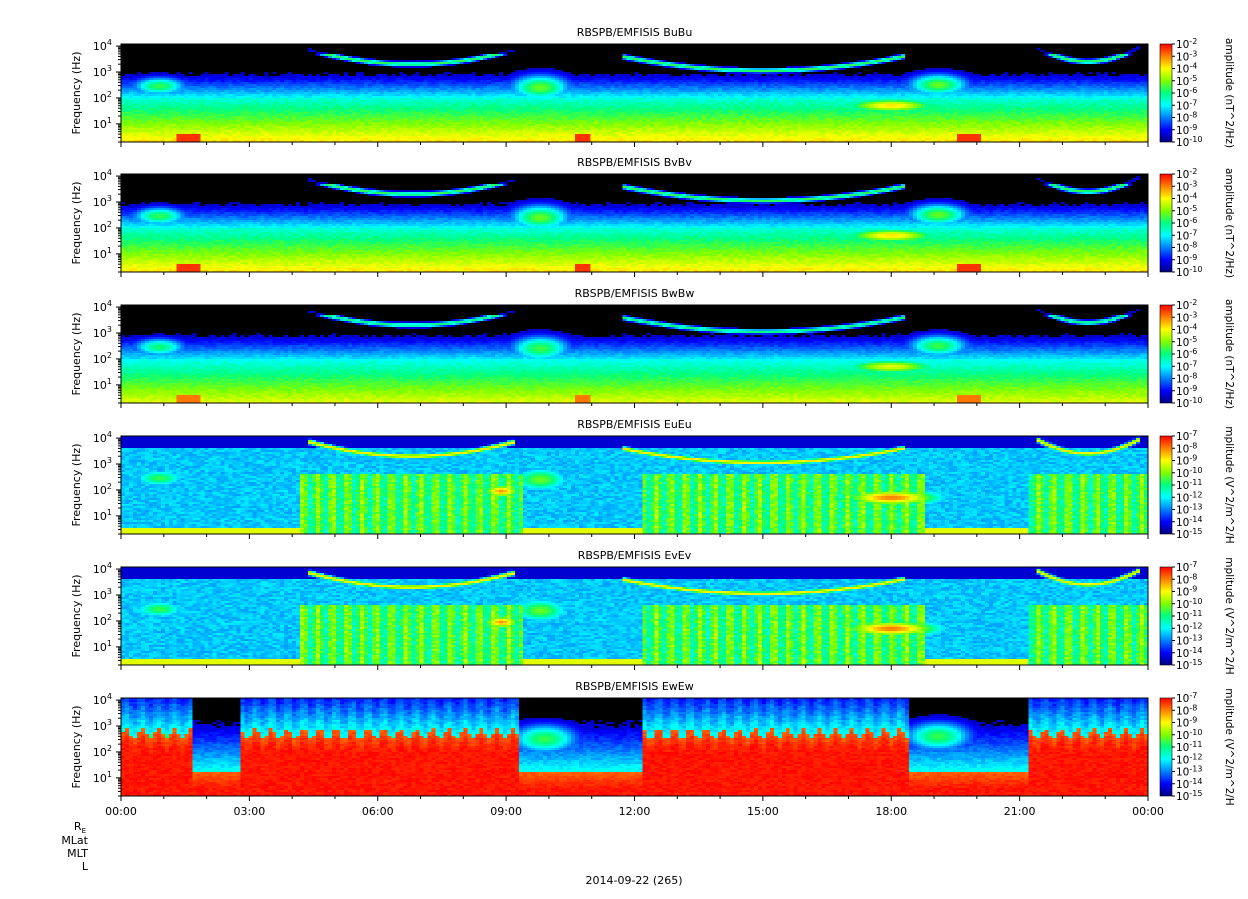  What do you see at coordinates (1186, 186) in the screenshot?
I see `colorbar-tick-label: 10⁻³` at bounding box center [1186, 186].